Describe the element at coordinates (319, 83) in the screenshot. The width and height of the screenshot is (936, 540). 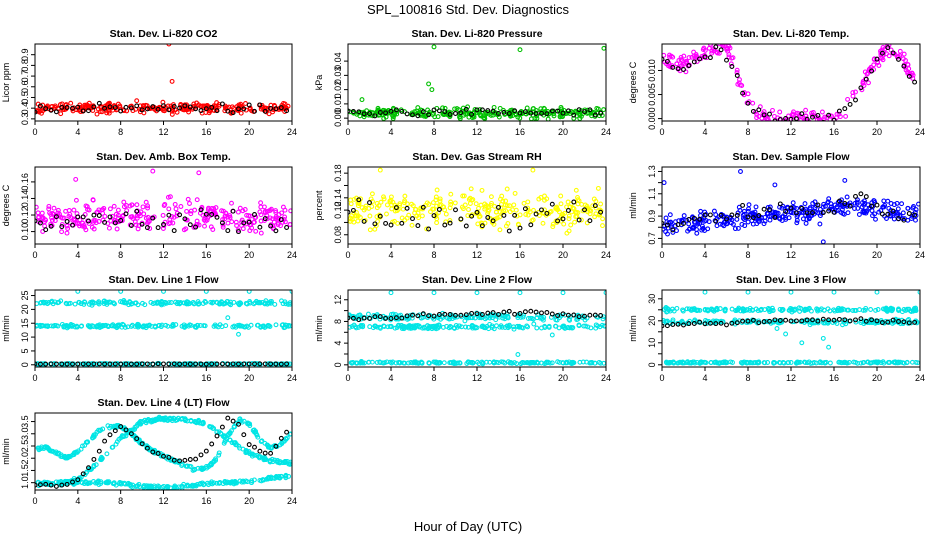
I see `y-axis-label: kPa` at that location.